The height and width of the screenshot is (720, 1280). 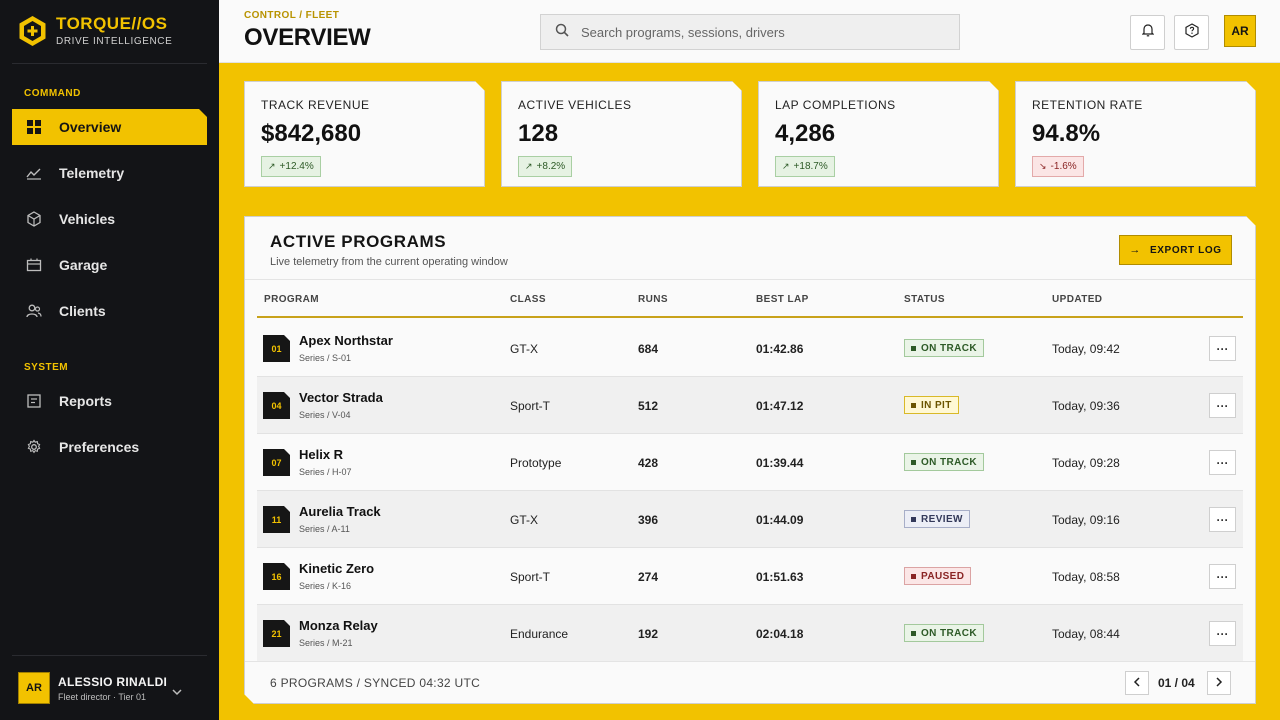 What do you see at coordinates (109, 401) in the screenshot?
I see `sidebar-item-reports: Reports` at bounding box center [109, 401].